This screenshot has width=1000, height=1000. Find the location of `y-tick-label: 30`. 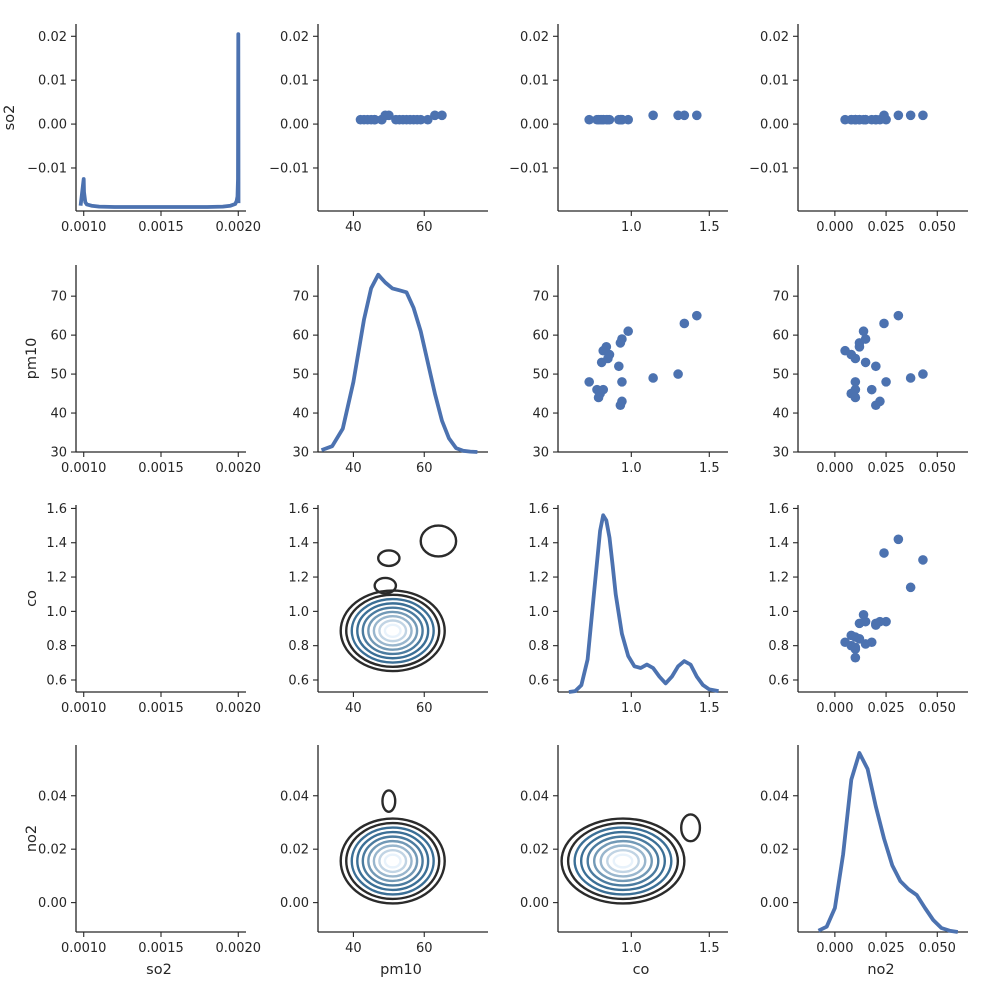

y-tick-label: 30 is located at coordinates (58, 453).